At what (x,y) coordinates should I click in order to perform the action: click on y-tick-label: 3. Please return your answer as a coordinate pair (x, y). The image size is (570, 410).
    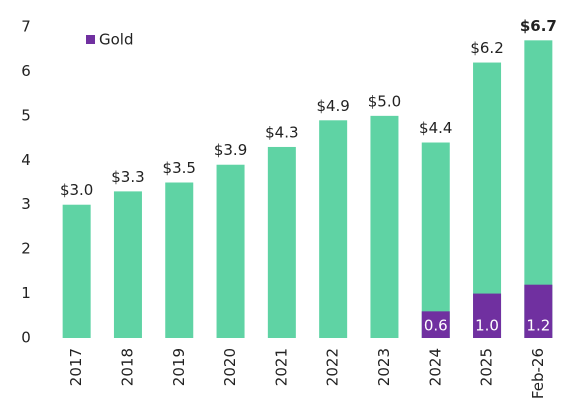
    Looking at the image, I should click on (26, 204).